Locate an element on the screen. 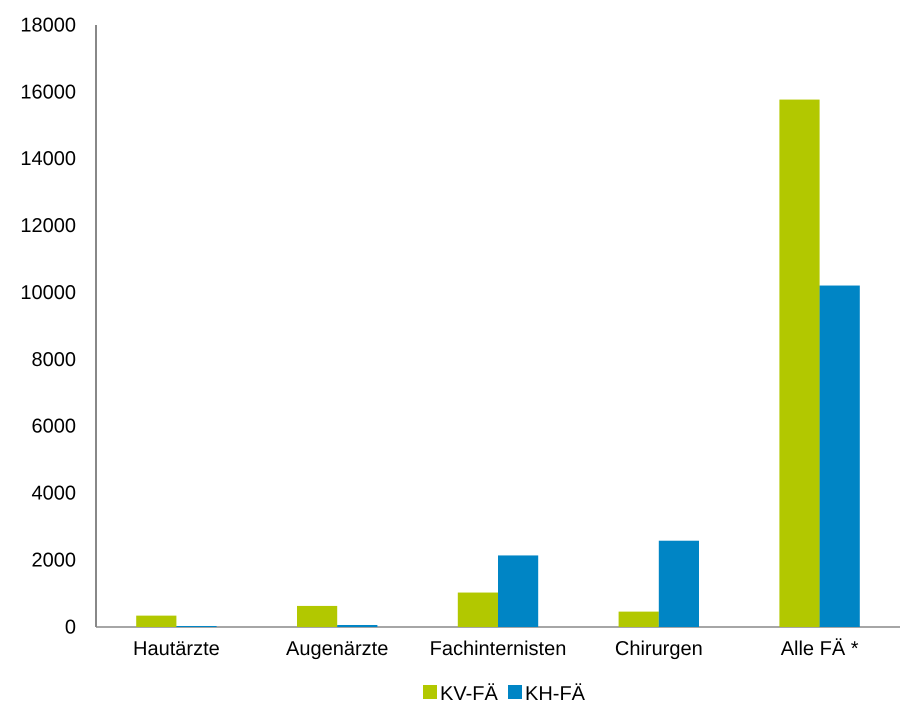 The width and height of the screenshot is (912, 715). y-tick-label: 14000 is located at coordinates (48, 159).